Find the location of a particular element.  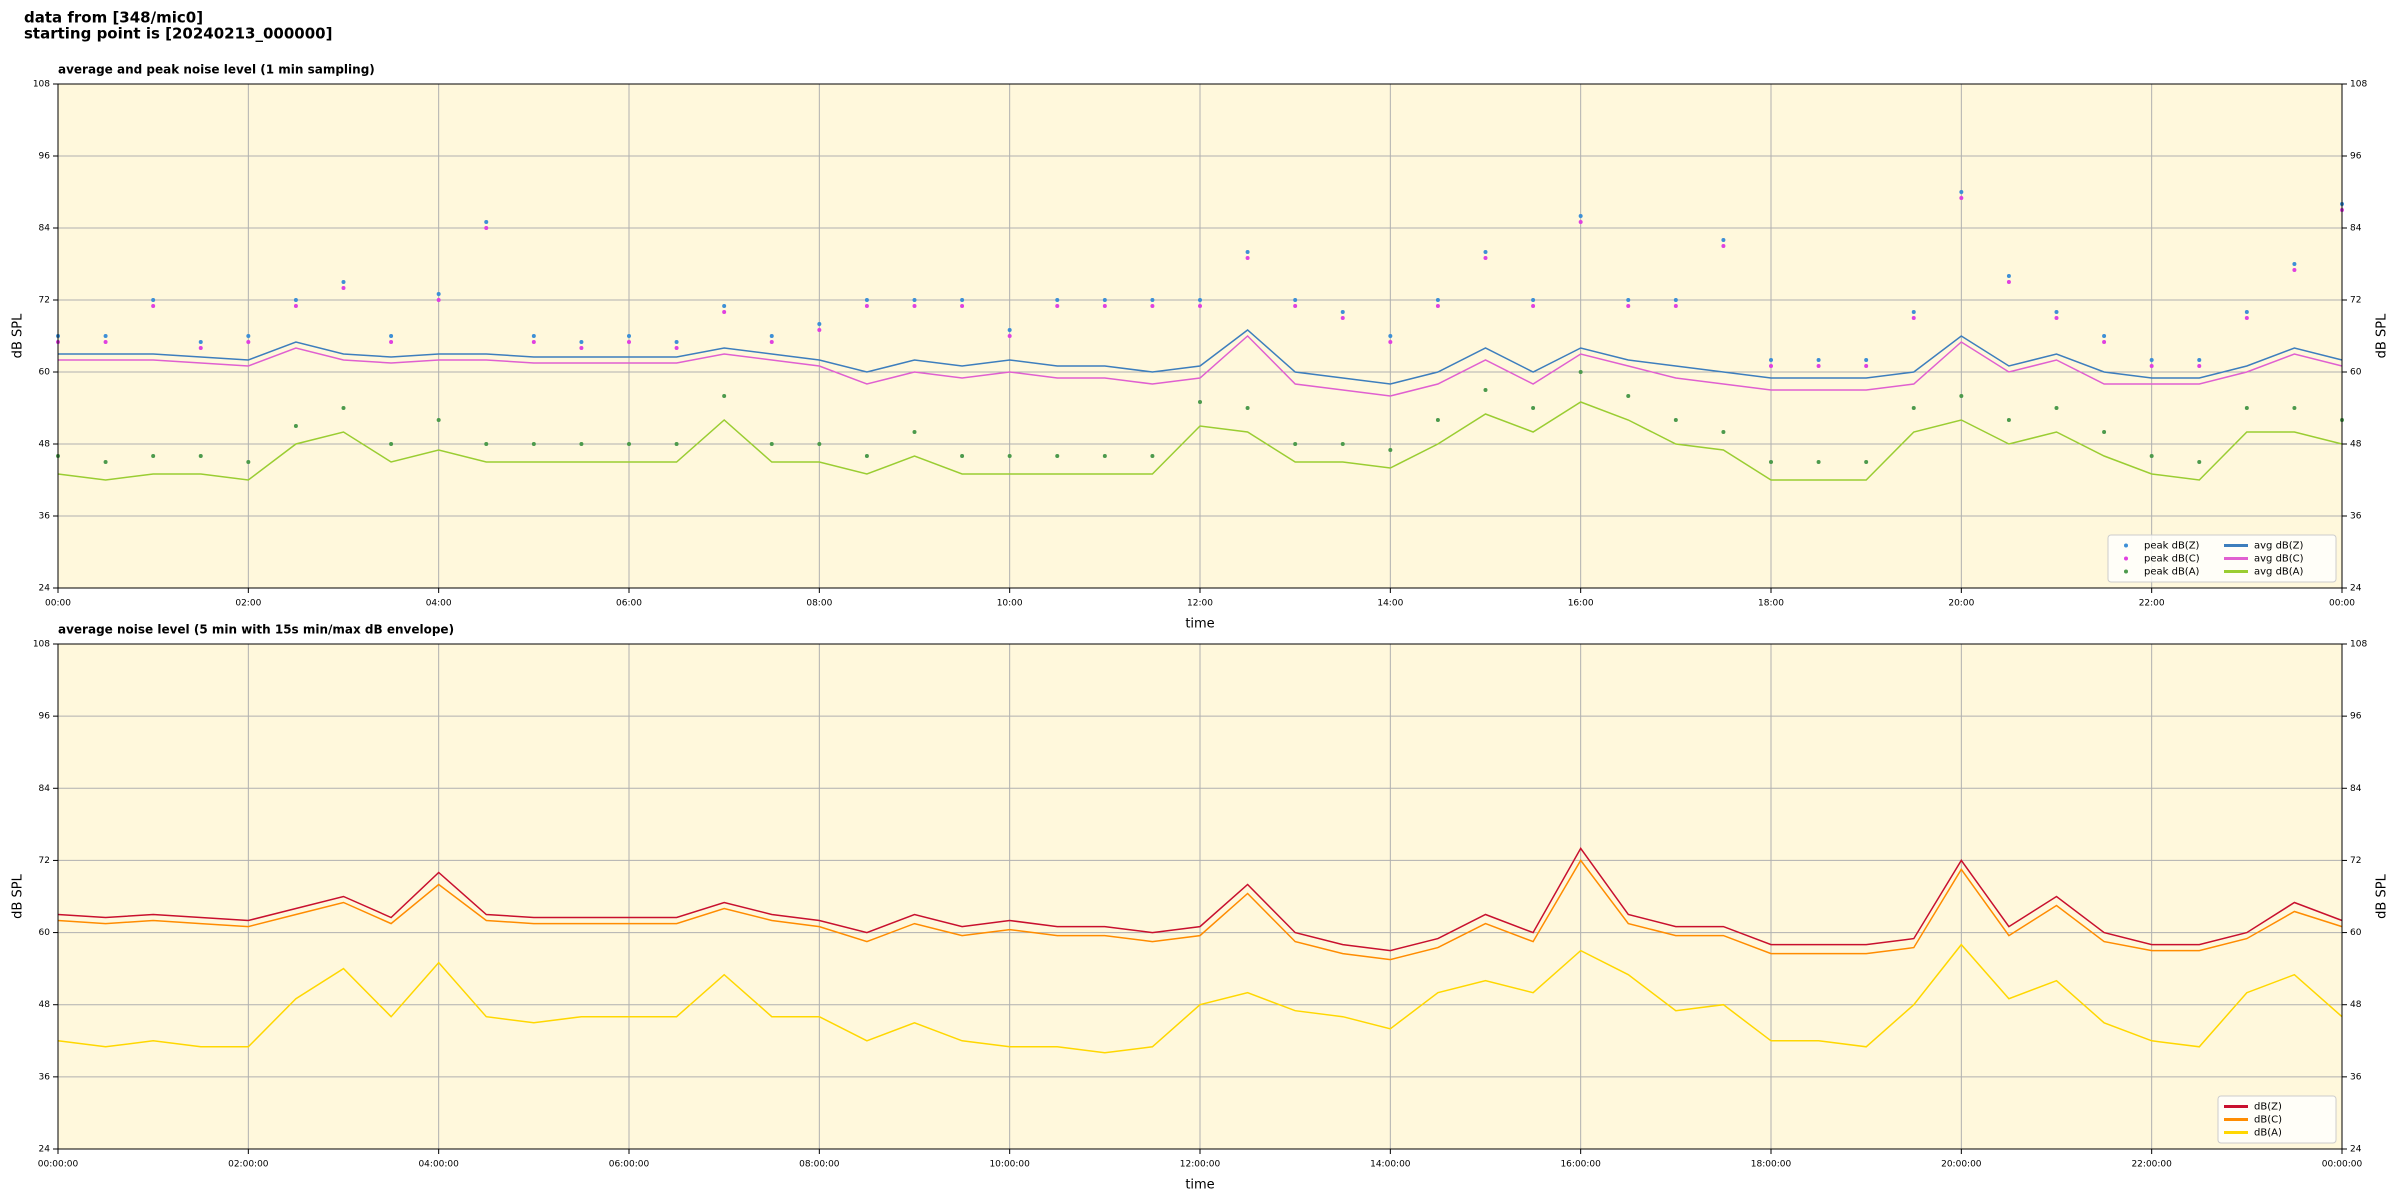

x-tick-label: 14:00:00 is located at coordinates (1390, 1165).